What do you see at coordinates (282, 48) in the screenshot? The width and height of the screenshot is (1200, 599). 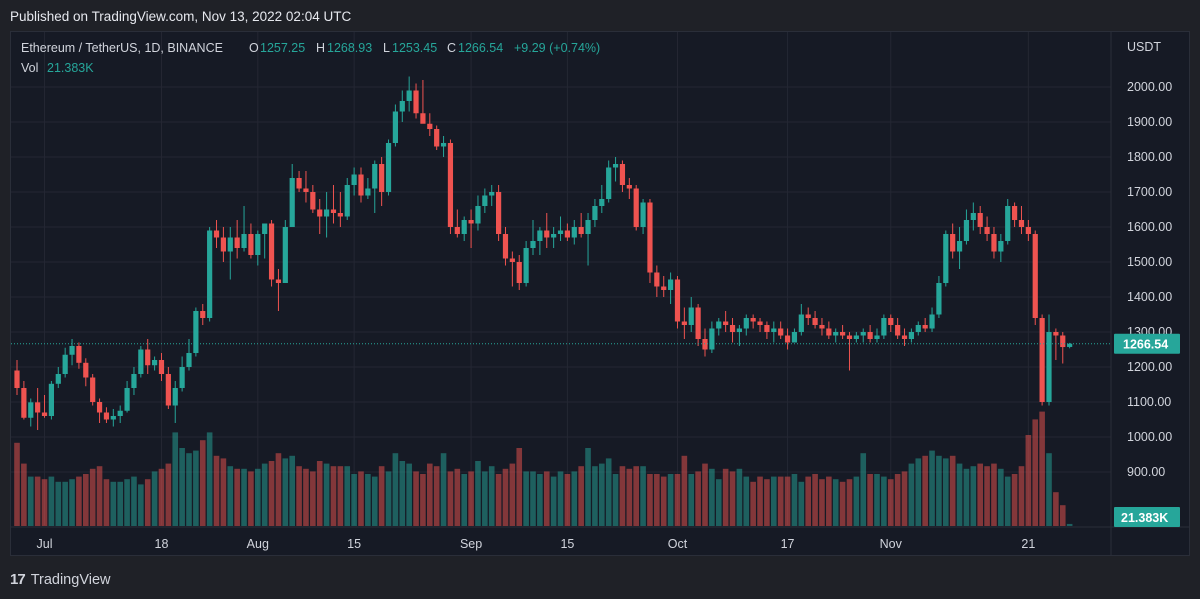 I see `legend-o-value: 1257.25` at bounding box center [282, 48].